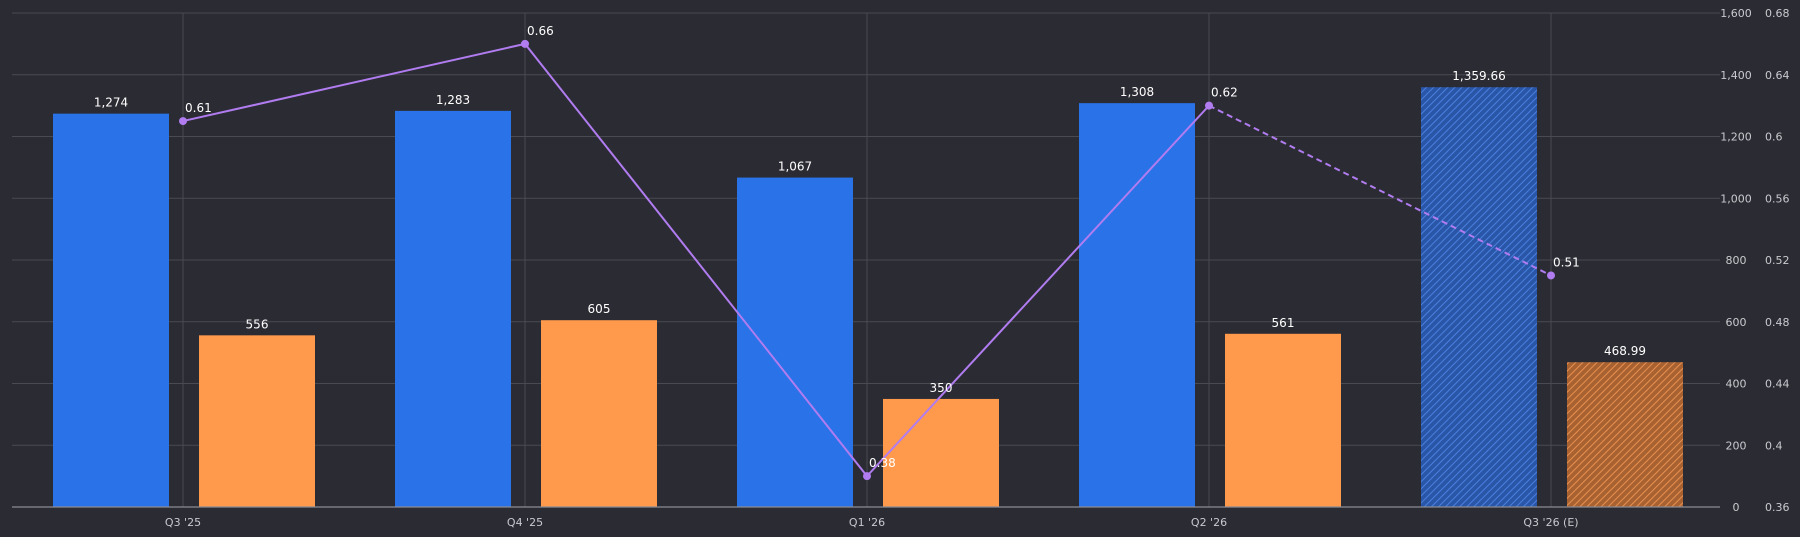 The image size is (1800, 537). I want to click on right-axis-tick-label: 0.36, so click(1777, 507).